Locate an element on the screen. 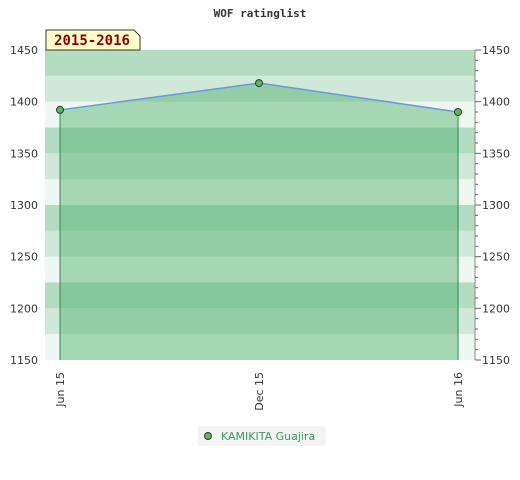 This screenshot has height=480, width=520. y-axis-left: 1150 1200 1250 1300 1350 1400 1450 is located at coordinates (24, 205).